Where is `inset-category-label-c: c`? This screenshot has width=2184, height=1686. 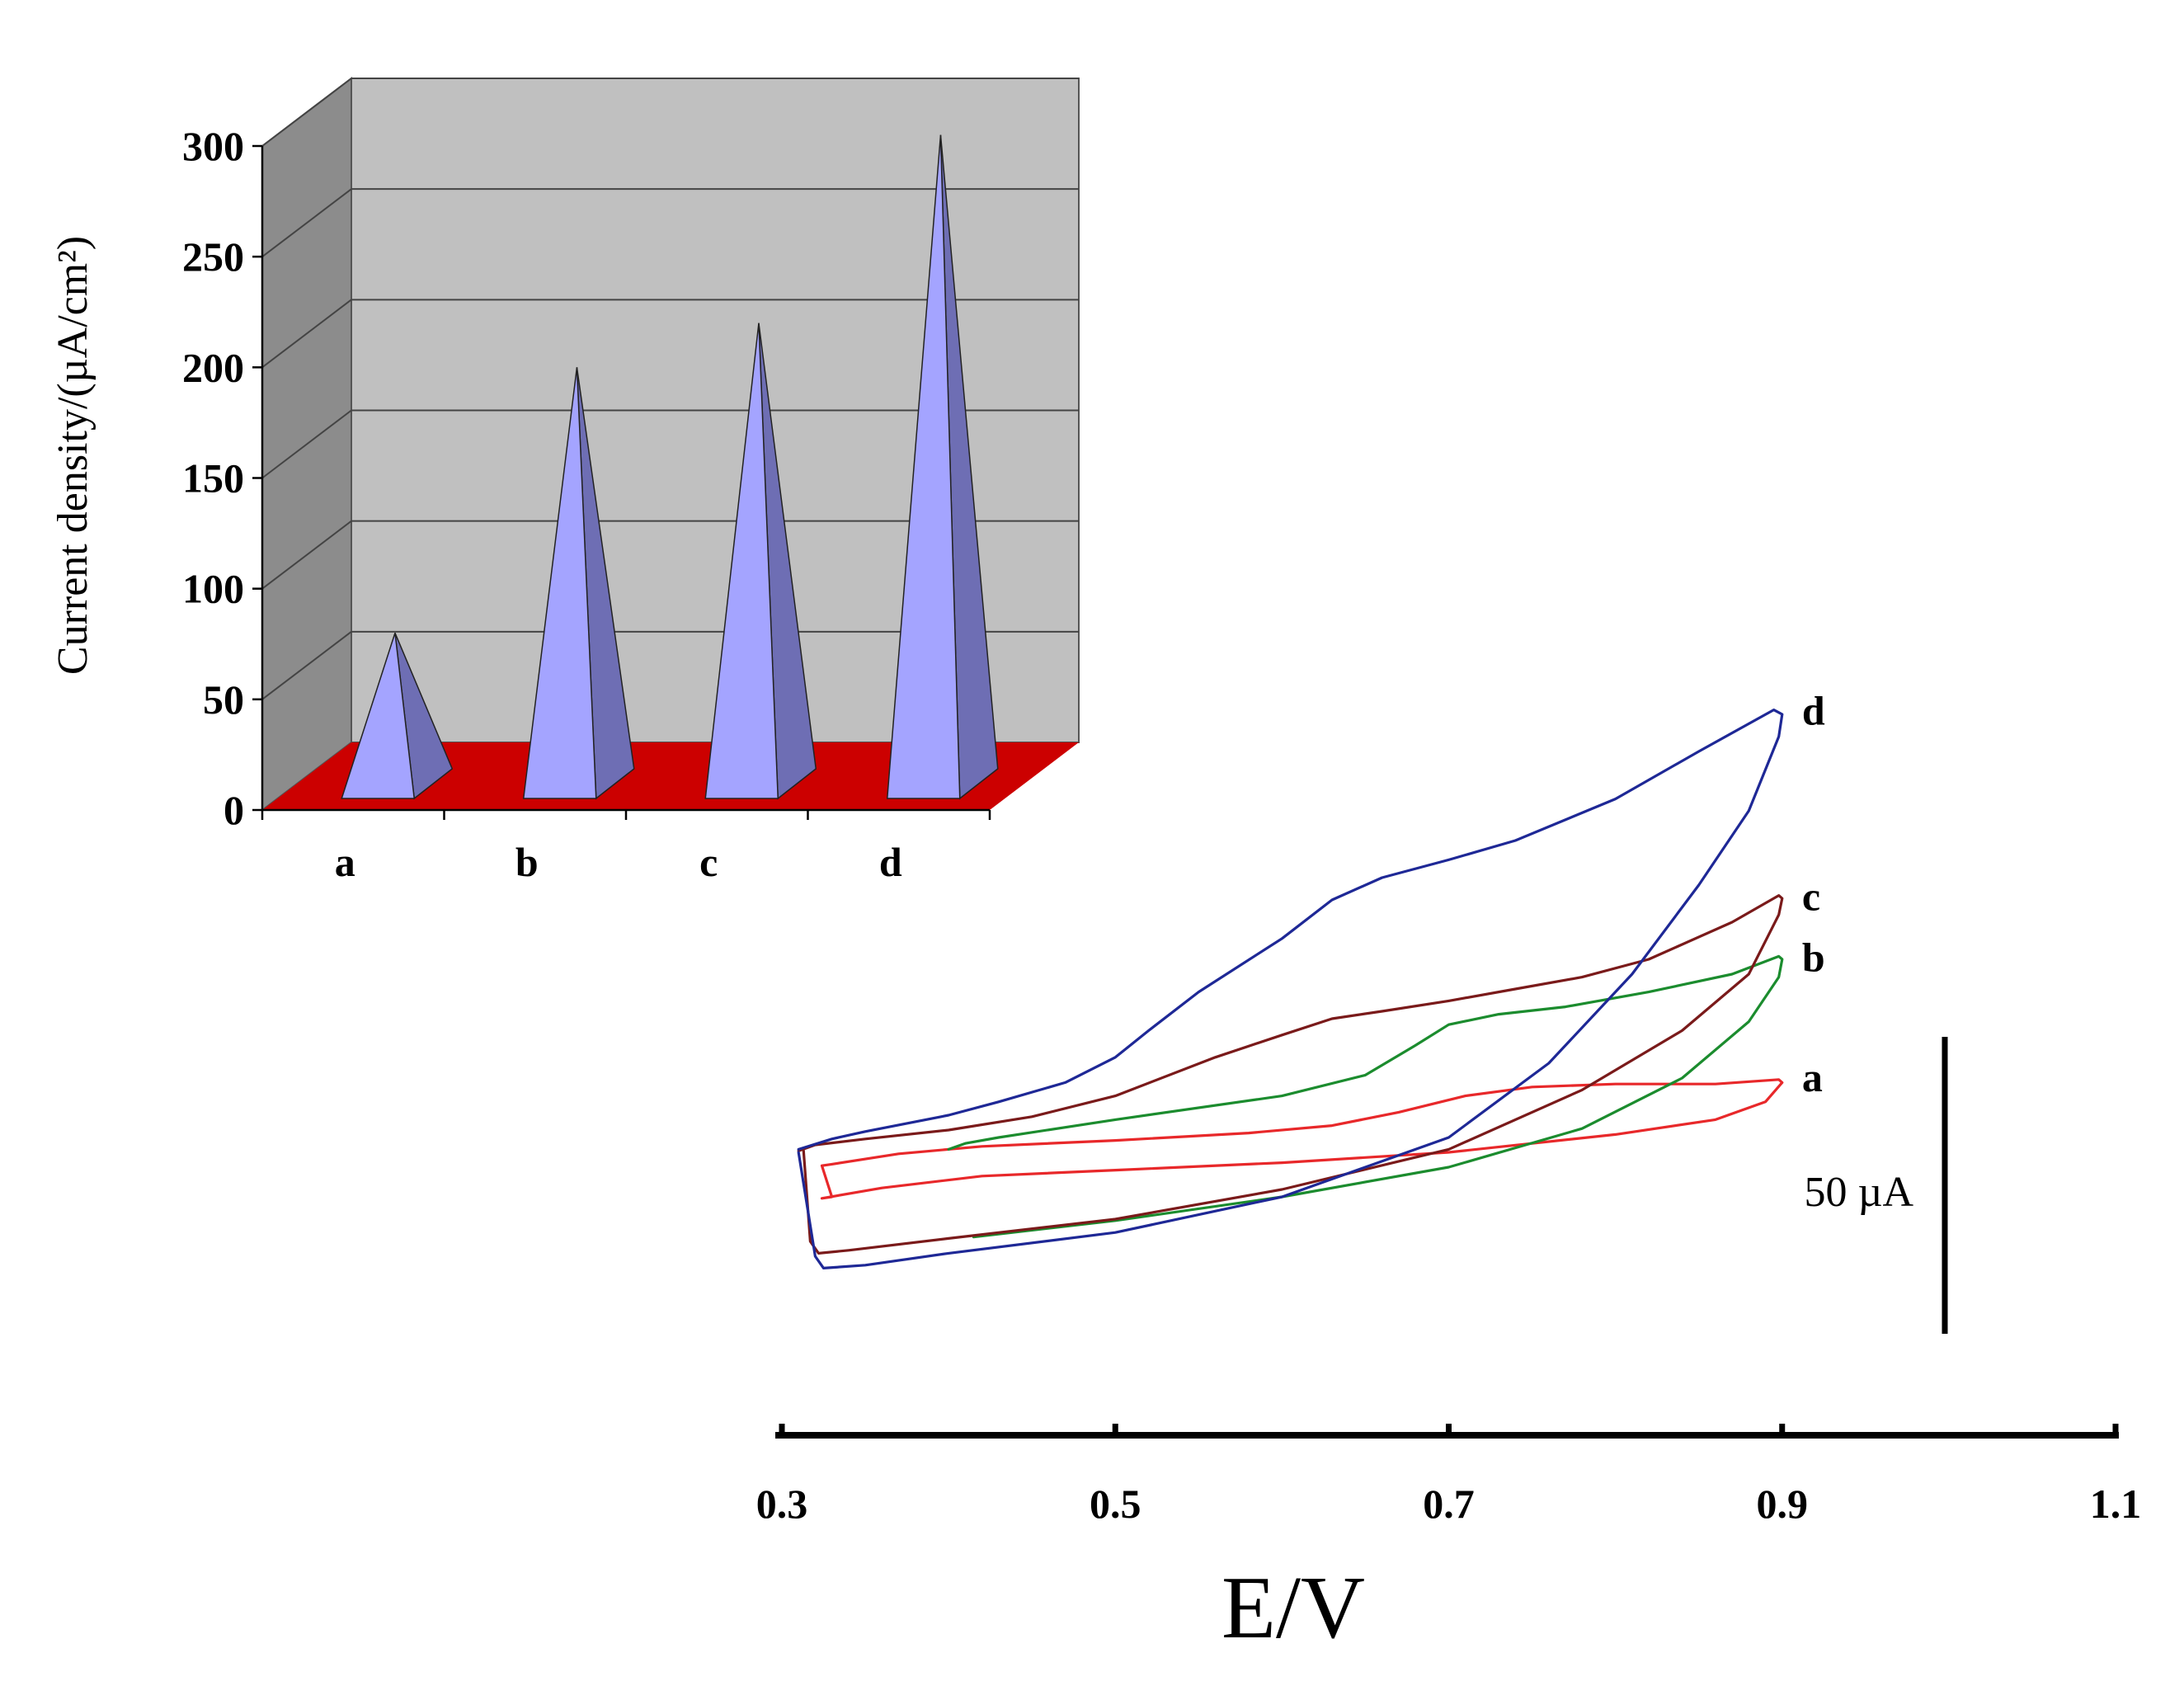
inset-category-label-c: c is located at coordinates (708, 862).